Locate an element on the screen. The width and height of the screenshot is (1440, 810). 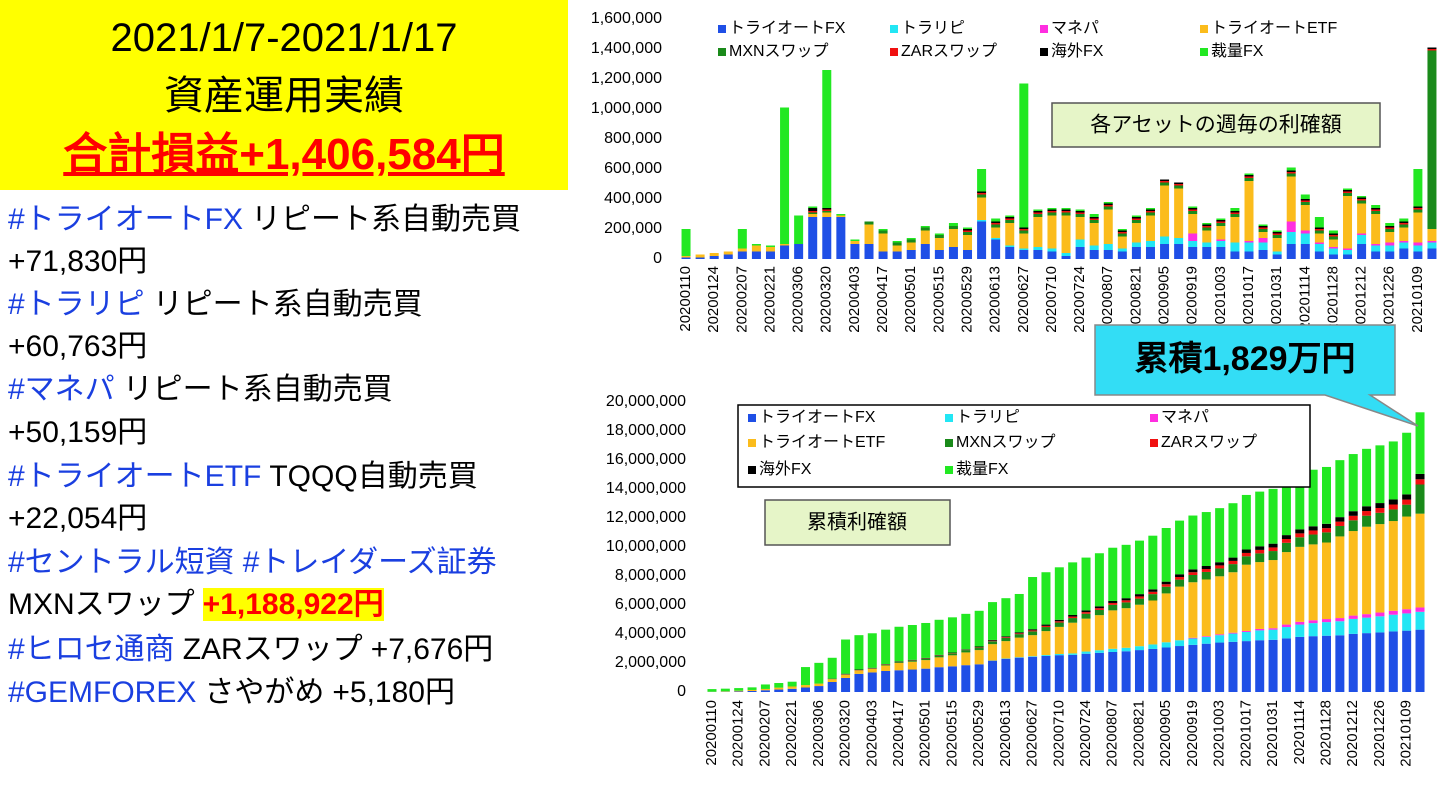
x-tick-label: 20201212 is located at coordinates (1361, 299).